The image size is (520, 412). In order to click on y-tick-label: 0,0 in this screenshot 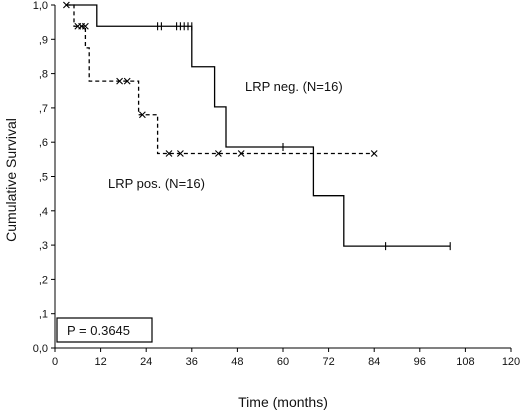, I will do `click(40, 349)`.